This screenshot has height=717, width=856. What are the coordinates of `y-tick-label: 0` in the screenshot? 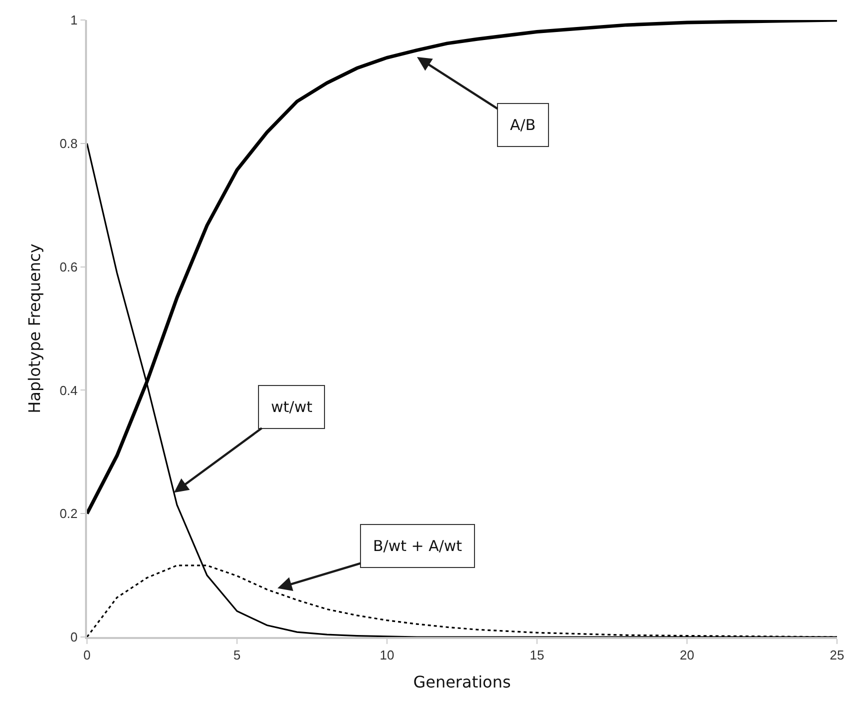 It's located at (74, 637).